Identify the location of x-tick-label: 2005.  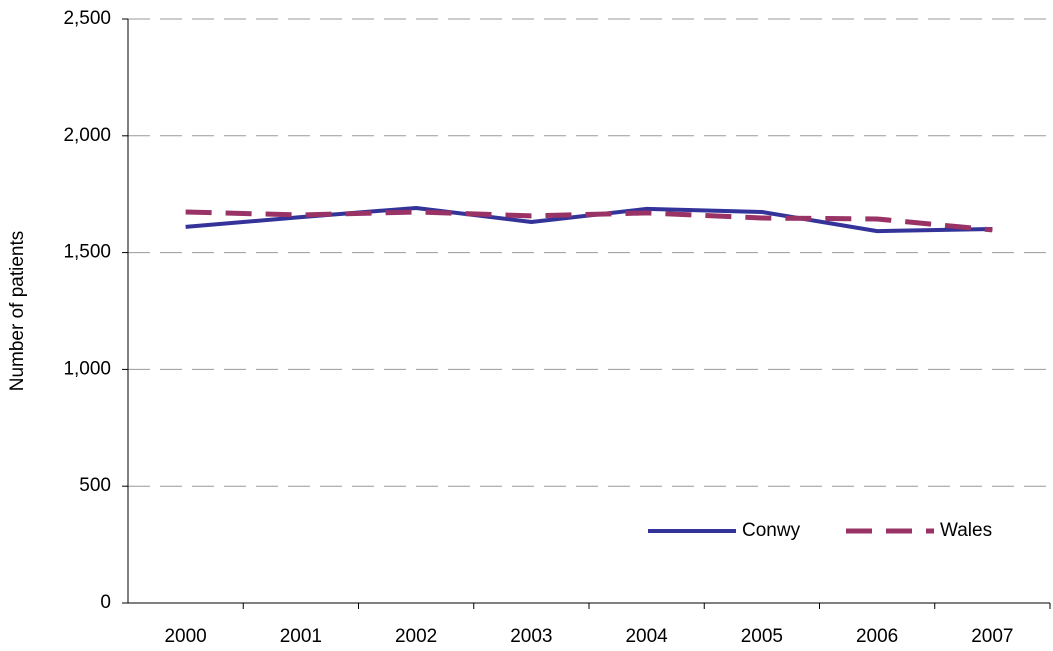
(762, 636).